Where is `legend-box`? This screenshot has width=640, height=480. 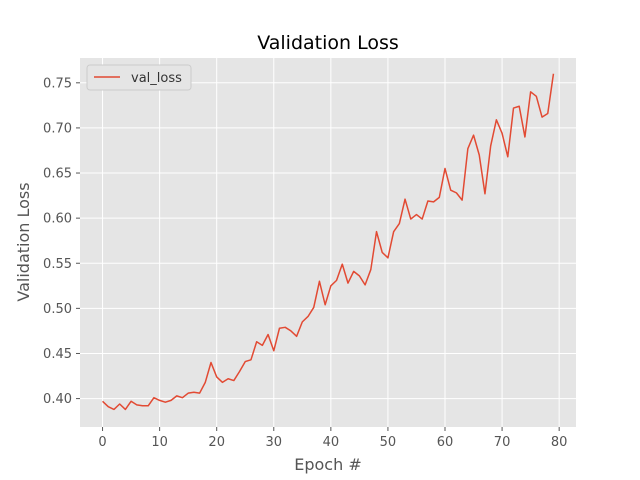 legend-box is located at coordinates (139, 77).